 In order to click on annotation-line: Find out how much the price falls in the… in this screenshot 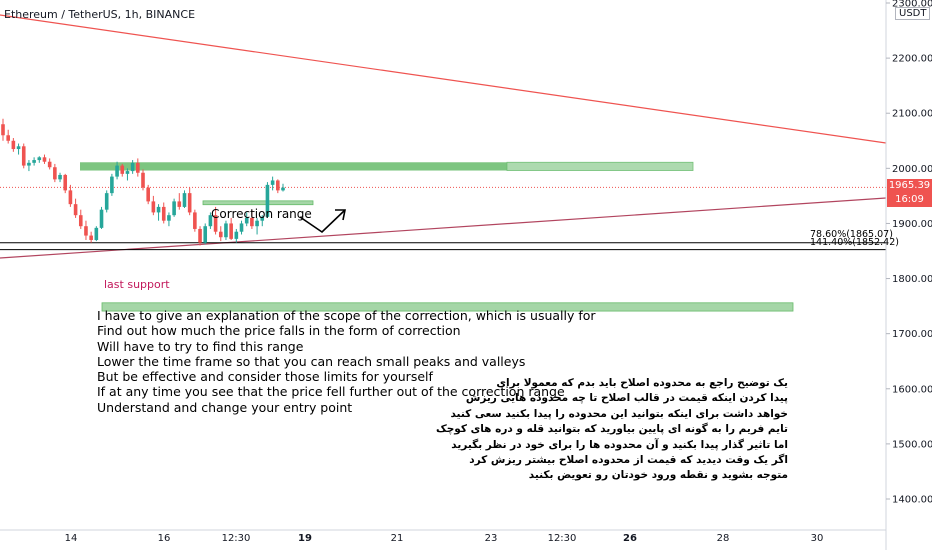, I will do `click(279, 331)`.